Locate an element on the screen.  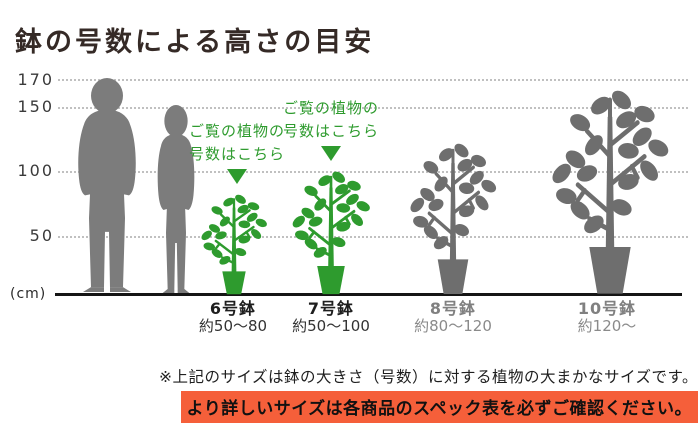
pot-label-6gou: 6号鉢 約50〜80 is located at coordinates (233, 317).